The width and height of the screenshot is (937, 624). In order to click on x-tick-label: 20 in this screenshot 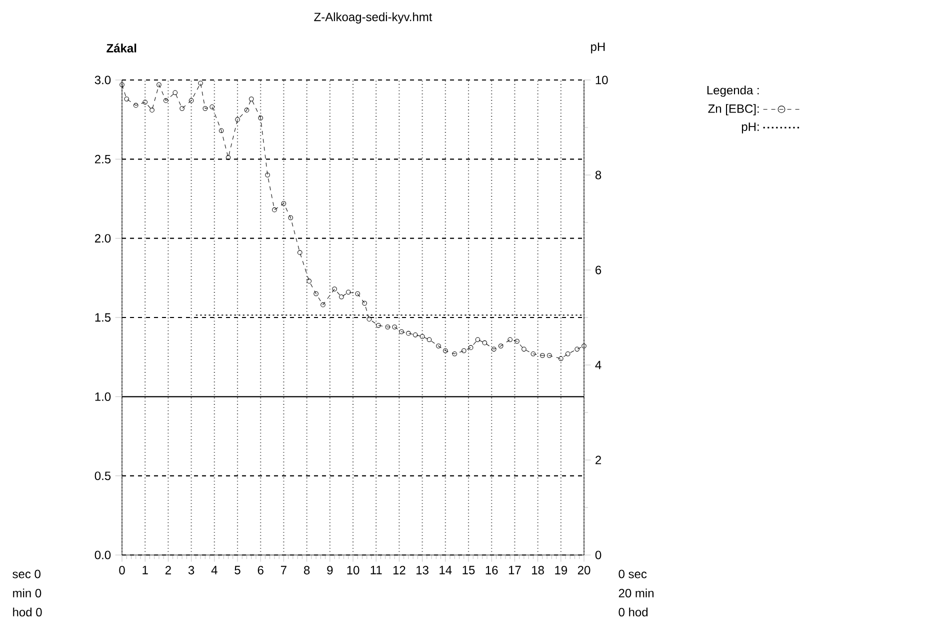, I will do `click(584, 570)`.